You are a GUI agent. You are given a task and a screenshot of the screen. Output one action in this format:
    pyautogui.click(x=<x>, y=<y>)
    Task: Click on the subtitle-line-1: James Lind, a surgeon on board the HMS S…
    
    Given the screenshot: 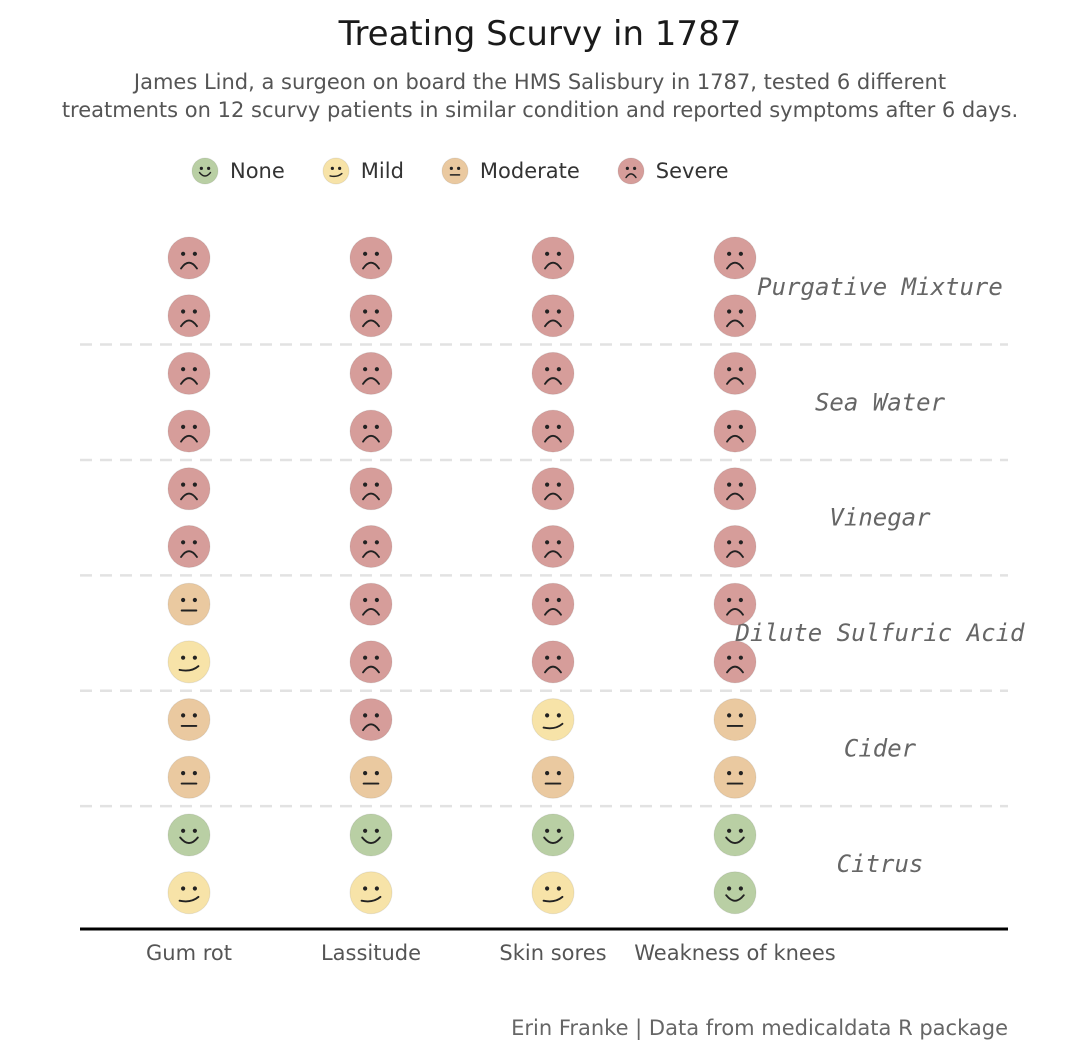 What is the action you would take?
    pyautogui.click(x=540, y=82)
    